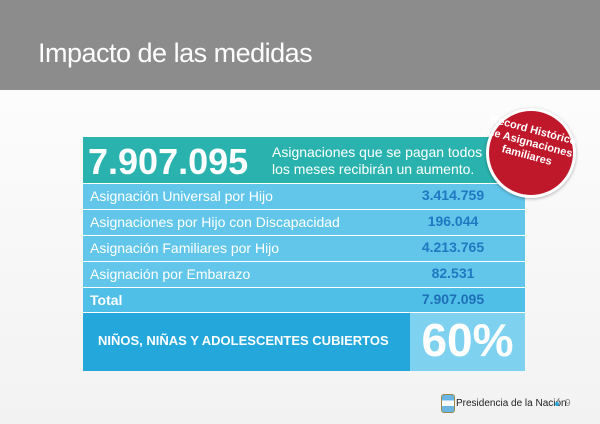  What do you see at coordinates (304, 196) in the screenshot?
I see `table-row: Asignación Universal por Hijo 3.414.759` at bounding box center [304, 196].